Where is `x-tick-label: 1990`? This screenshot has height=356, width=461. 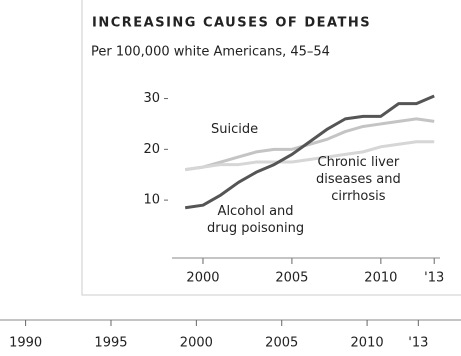
x-tick-label: 1990 is located at coordinates (25, 343).